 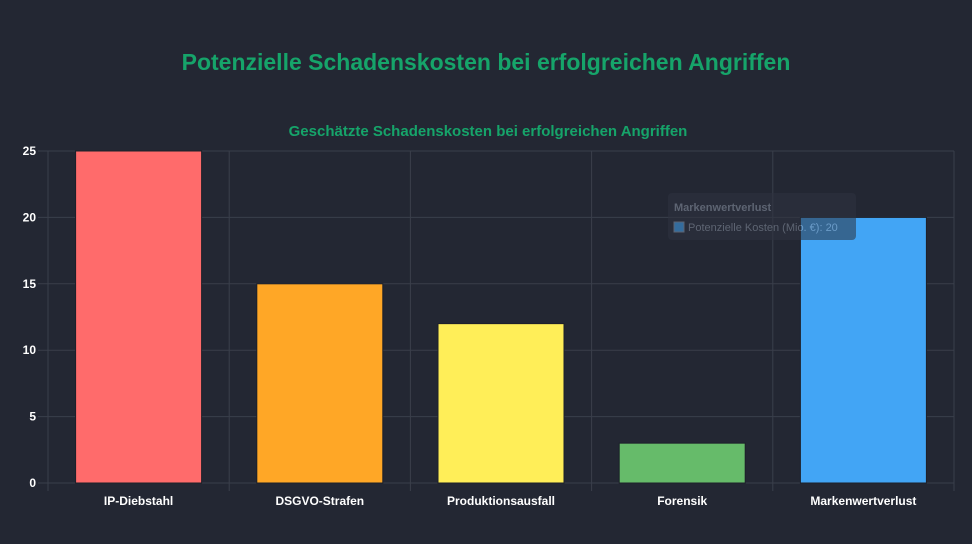 I want to click on x-tick-label: DSGVO-Strafen, so click(x=319, y=501).